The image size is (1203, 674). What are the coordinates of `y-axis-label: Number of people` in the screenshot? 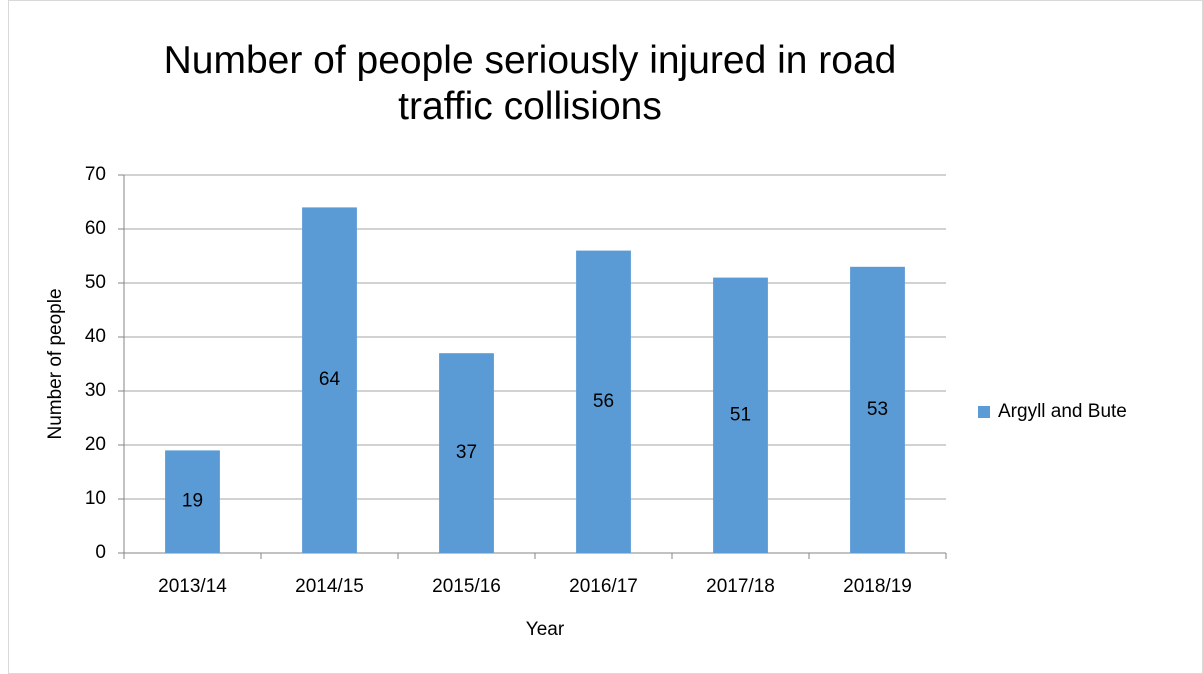 It's located at (55, 363).